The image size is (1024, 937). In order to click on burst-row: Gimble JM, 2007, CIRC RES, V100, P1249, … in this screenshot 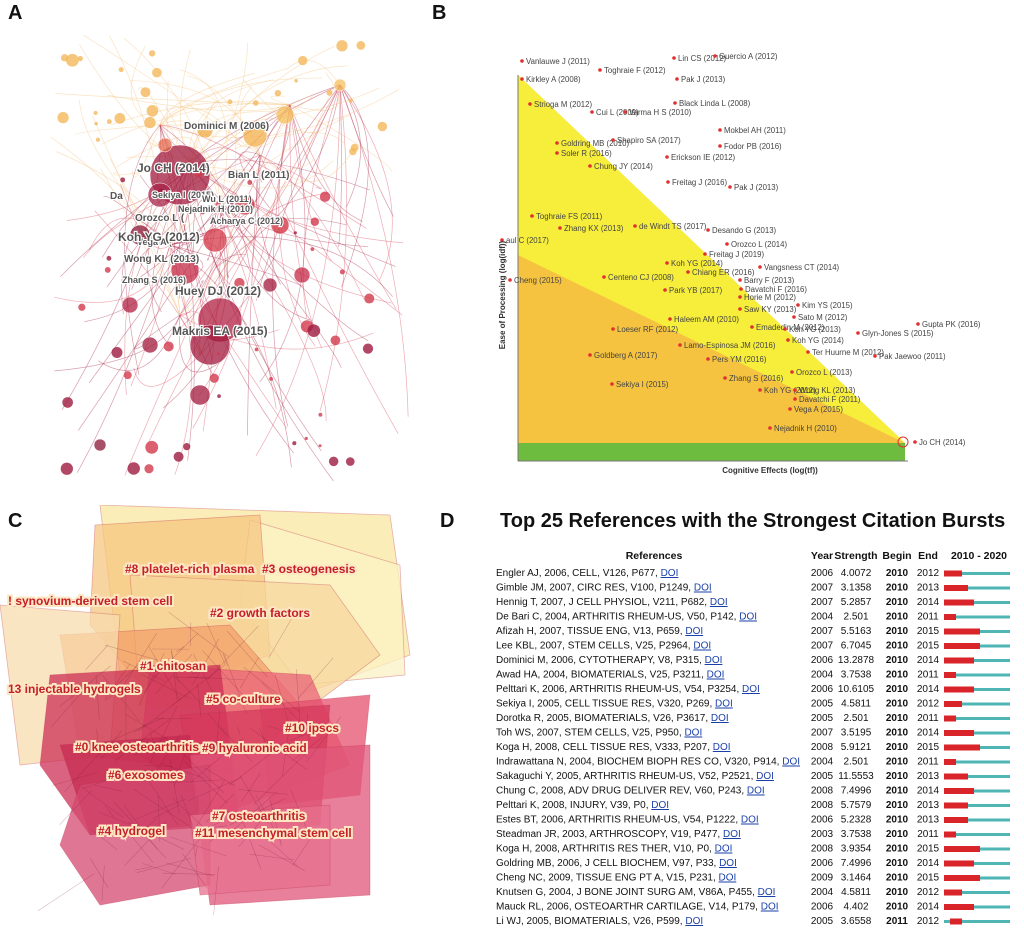, I will do `click(753, 588)`.